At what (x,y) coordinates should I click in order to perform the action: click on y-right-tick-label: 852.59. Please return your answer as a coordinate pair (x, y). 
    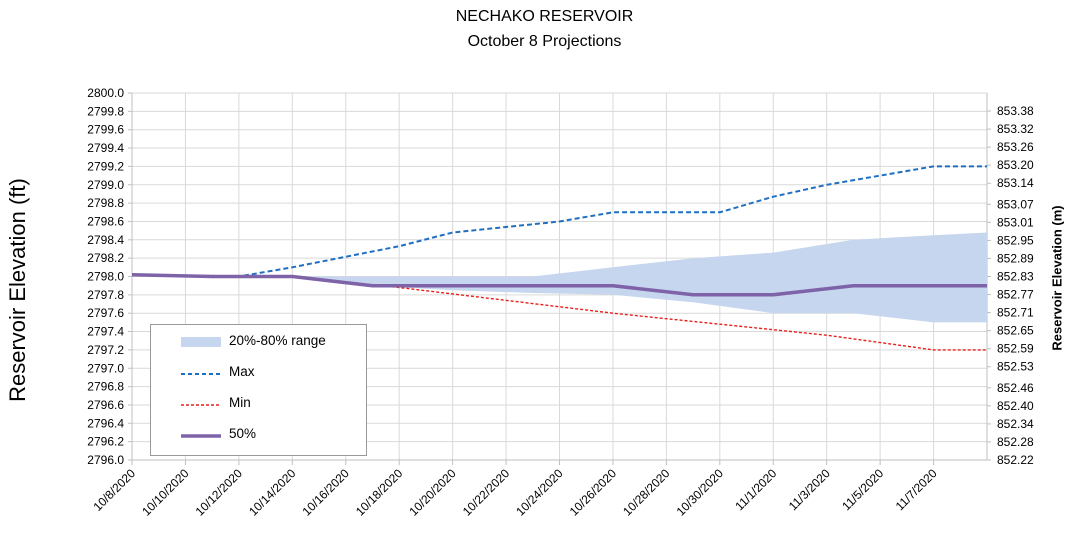
    Looking at the image, I should click on (1015, 349).